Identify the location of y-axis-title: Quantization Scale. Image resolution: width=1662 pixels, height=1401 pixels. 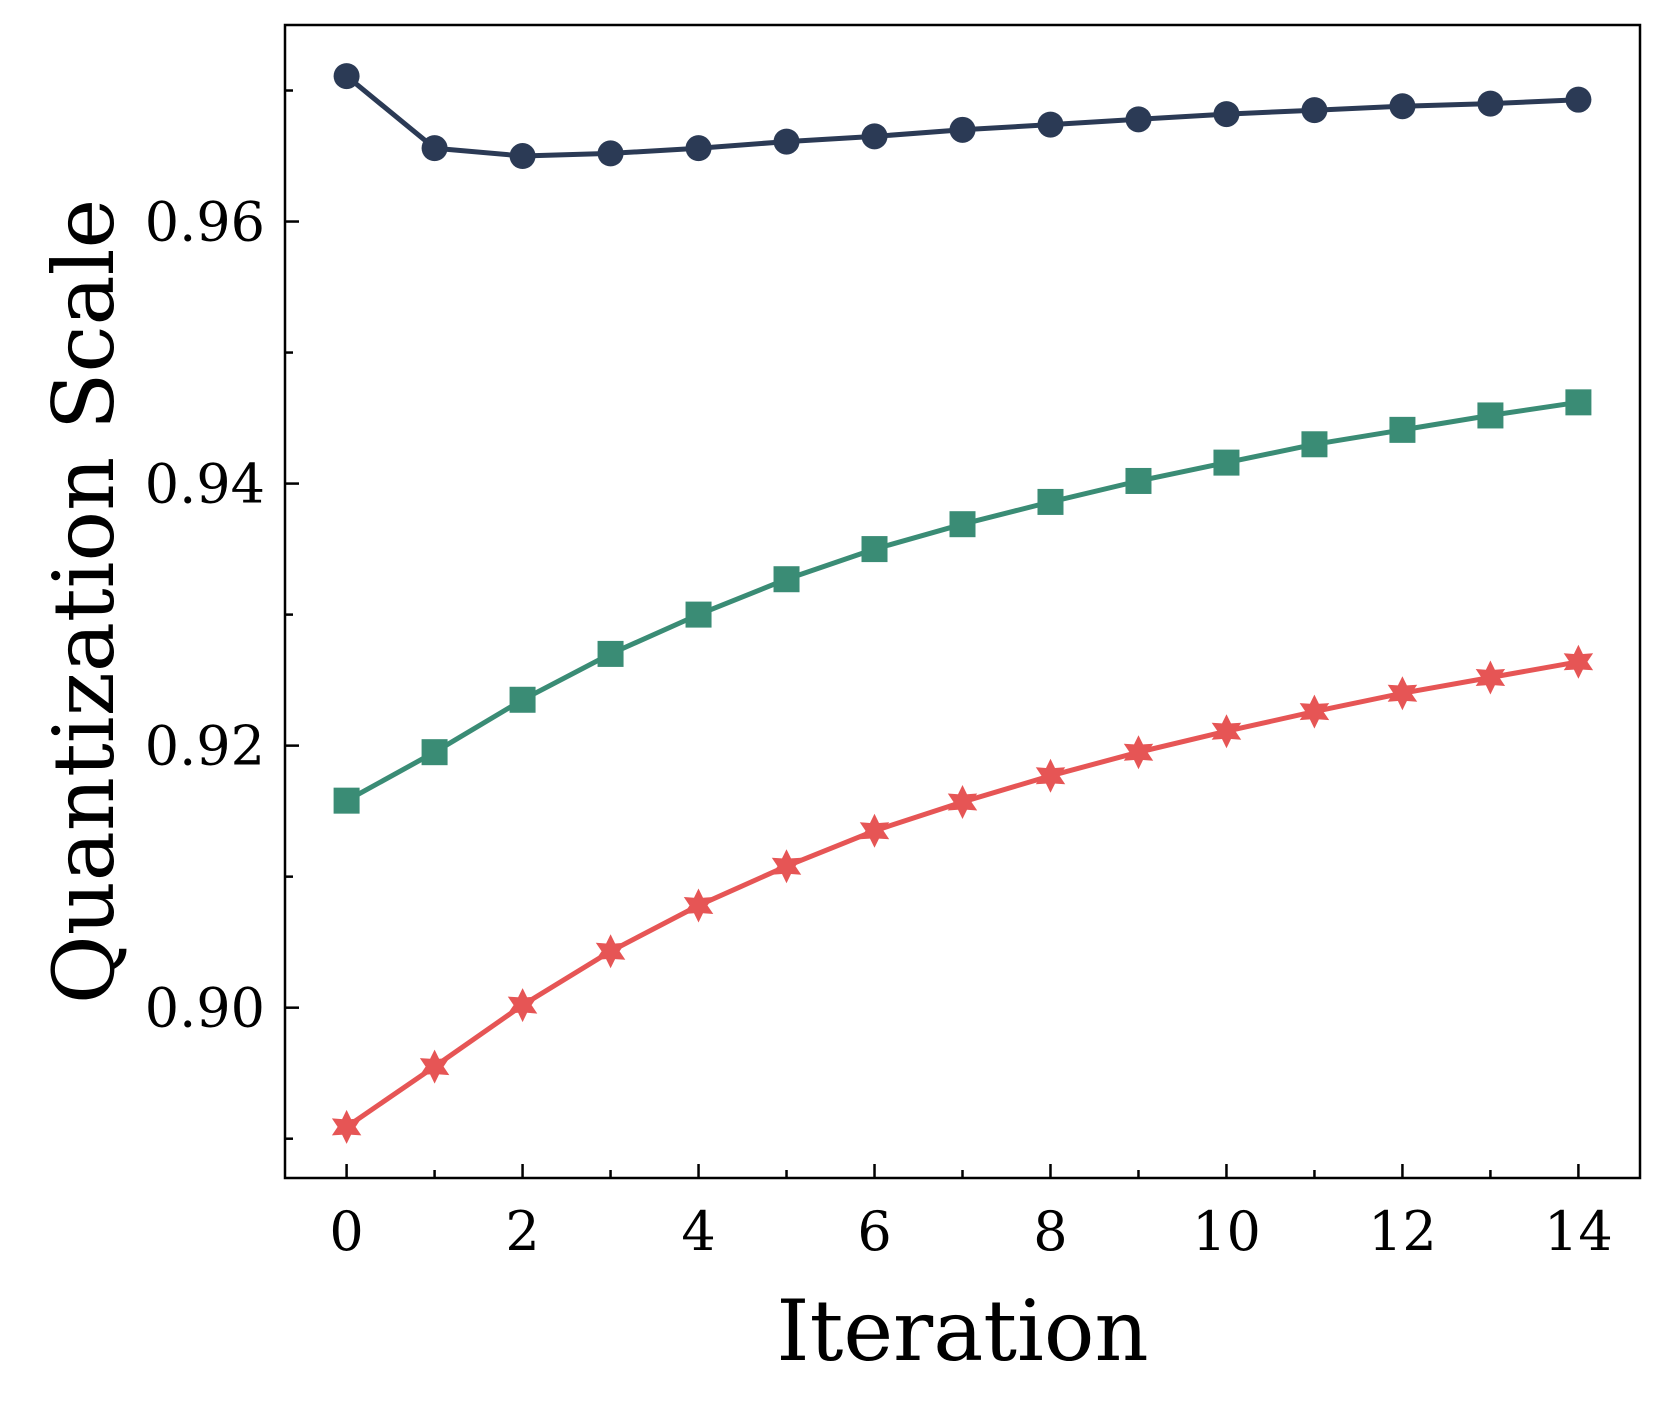
(84, 601).